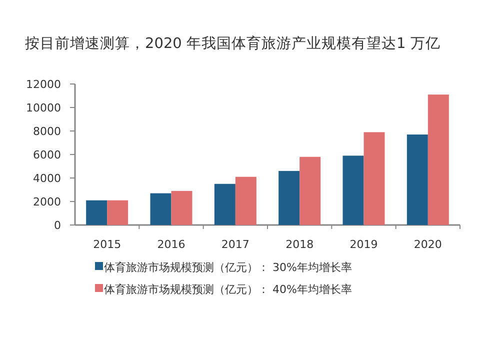 This screenshot has width=500, height=362. Describe the element at coordinates (107, 244) in the screenshot. I see `x-tick-label: 2015` at that location.